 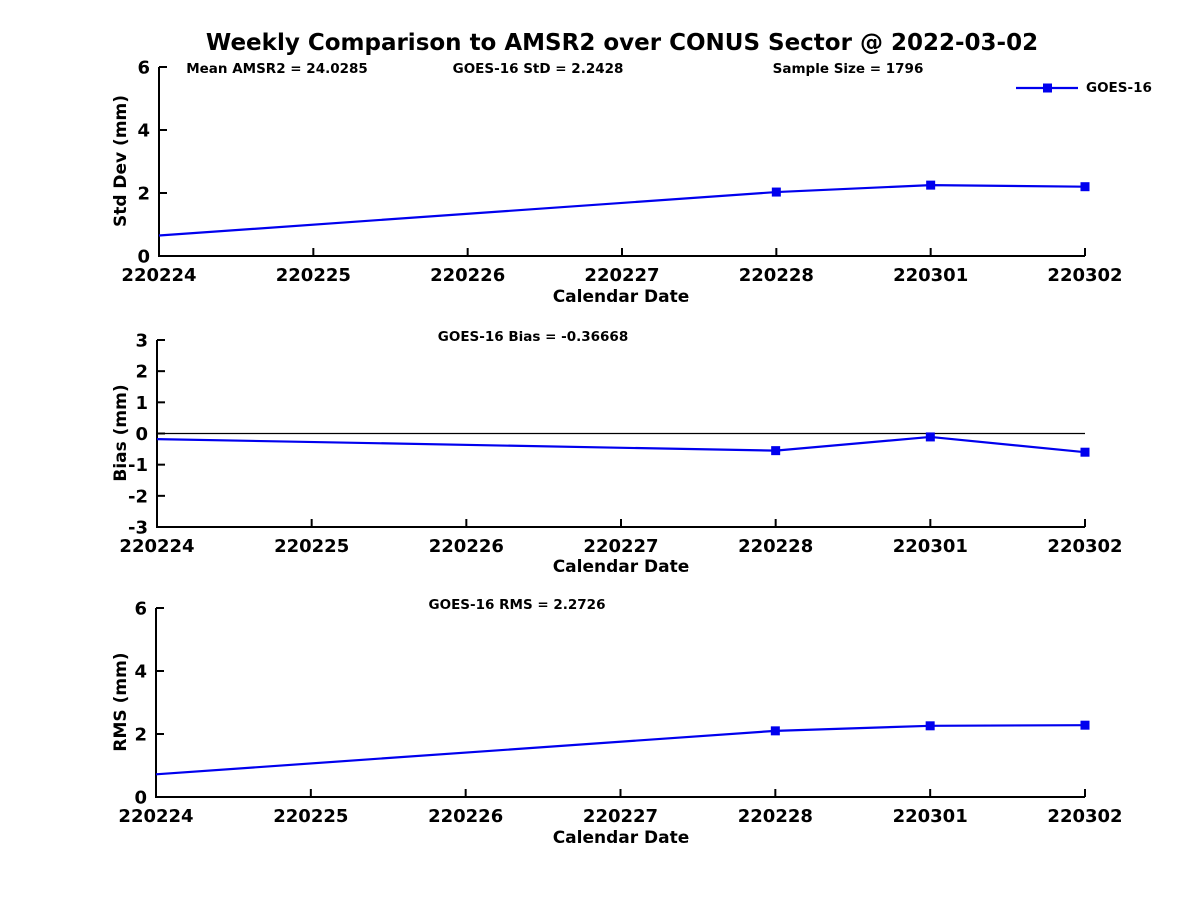 I want to click on stddev-x-axis-label: Calendar Date, so click(x=621, y=297).